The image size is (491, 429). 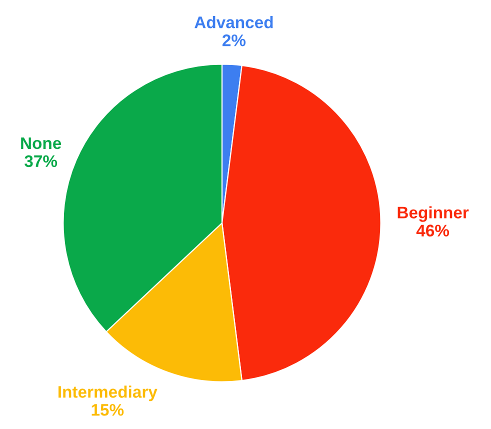 What do you see at coordinates (433, 230) in the screenshot?
I see `data-label: 46%` at bounding box center [433, 230].